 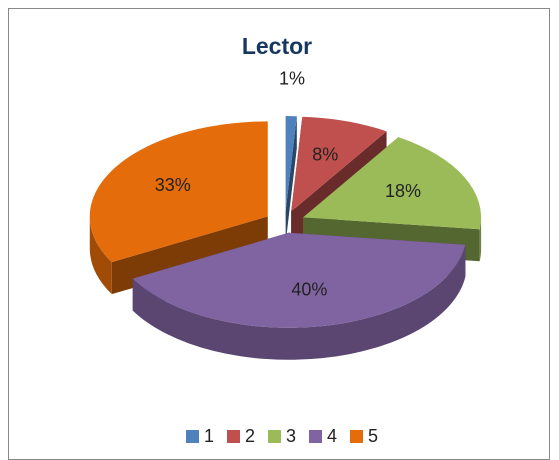 What do you see at coordinates (373, 436) in the screenshot?
I see `legend-label: 5` at bounding box center [373, 436].